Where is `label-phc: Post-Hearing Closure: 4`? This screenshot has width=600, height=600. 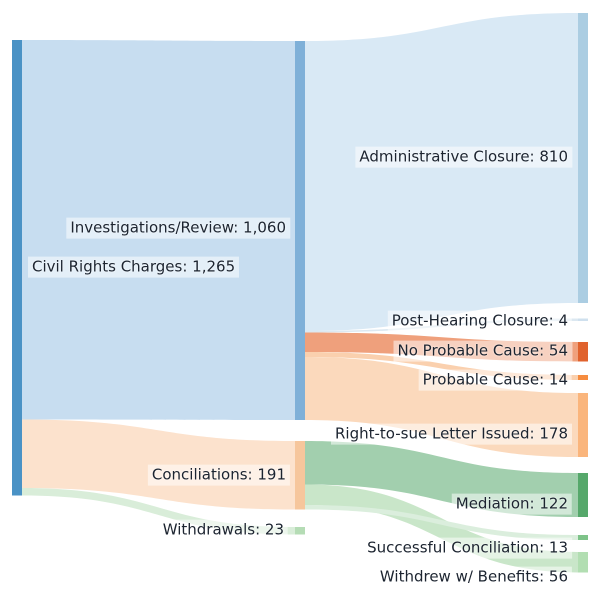 label-phc: Post-Hearing Closure: 4 is located at coordinates (479, 321).